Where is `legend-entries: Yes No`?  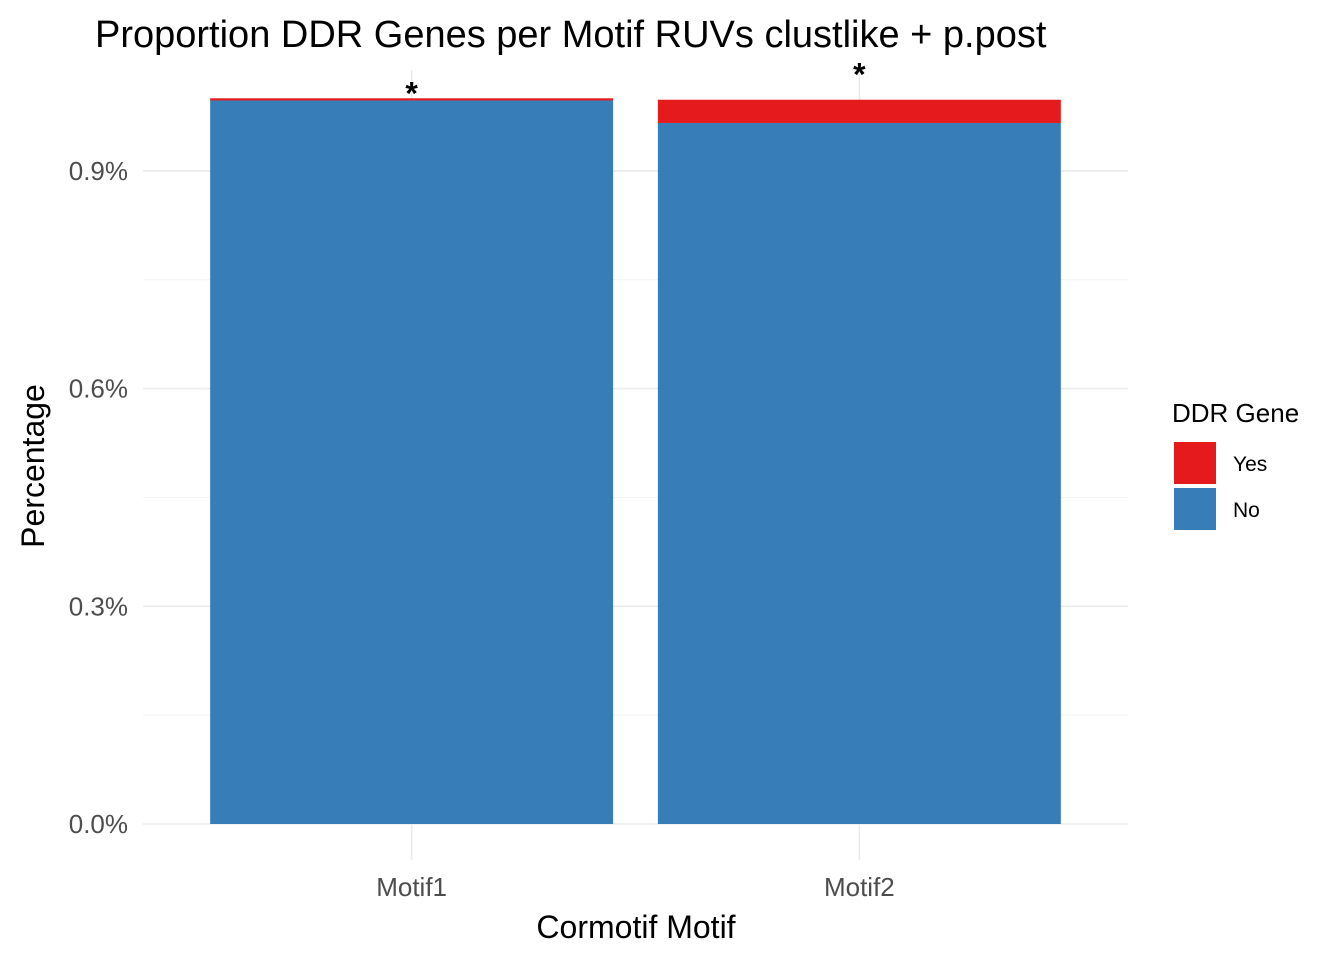
legend-entries: Yes No is located at coordinates (1220, 486).